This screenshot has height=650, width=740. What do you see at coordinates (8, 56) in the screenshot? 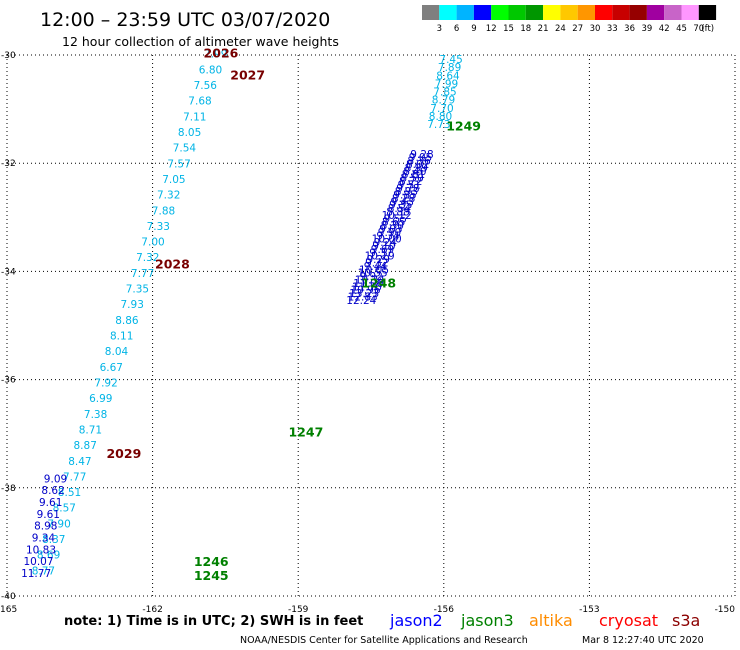
I see `y-tick-label: -30` at bounding box center [8, 56].